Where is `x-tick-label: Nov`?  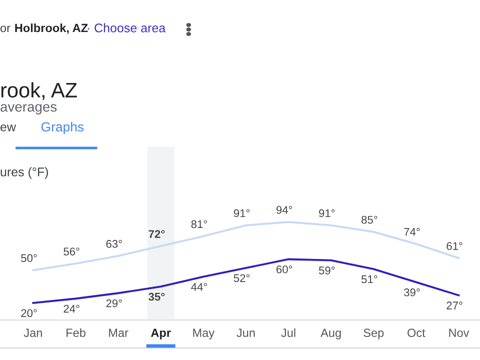 x-tick-label: Nov is located at coordinates (459, 333).